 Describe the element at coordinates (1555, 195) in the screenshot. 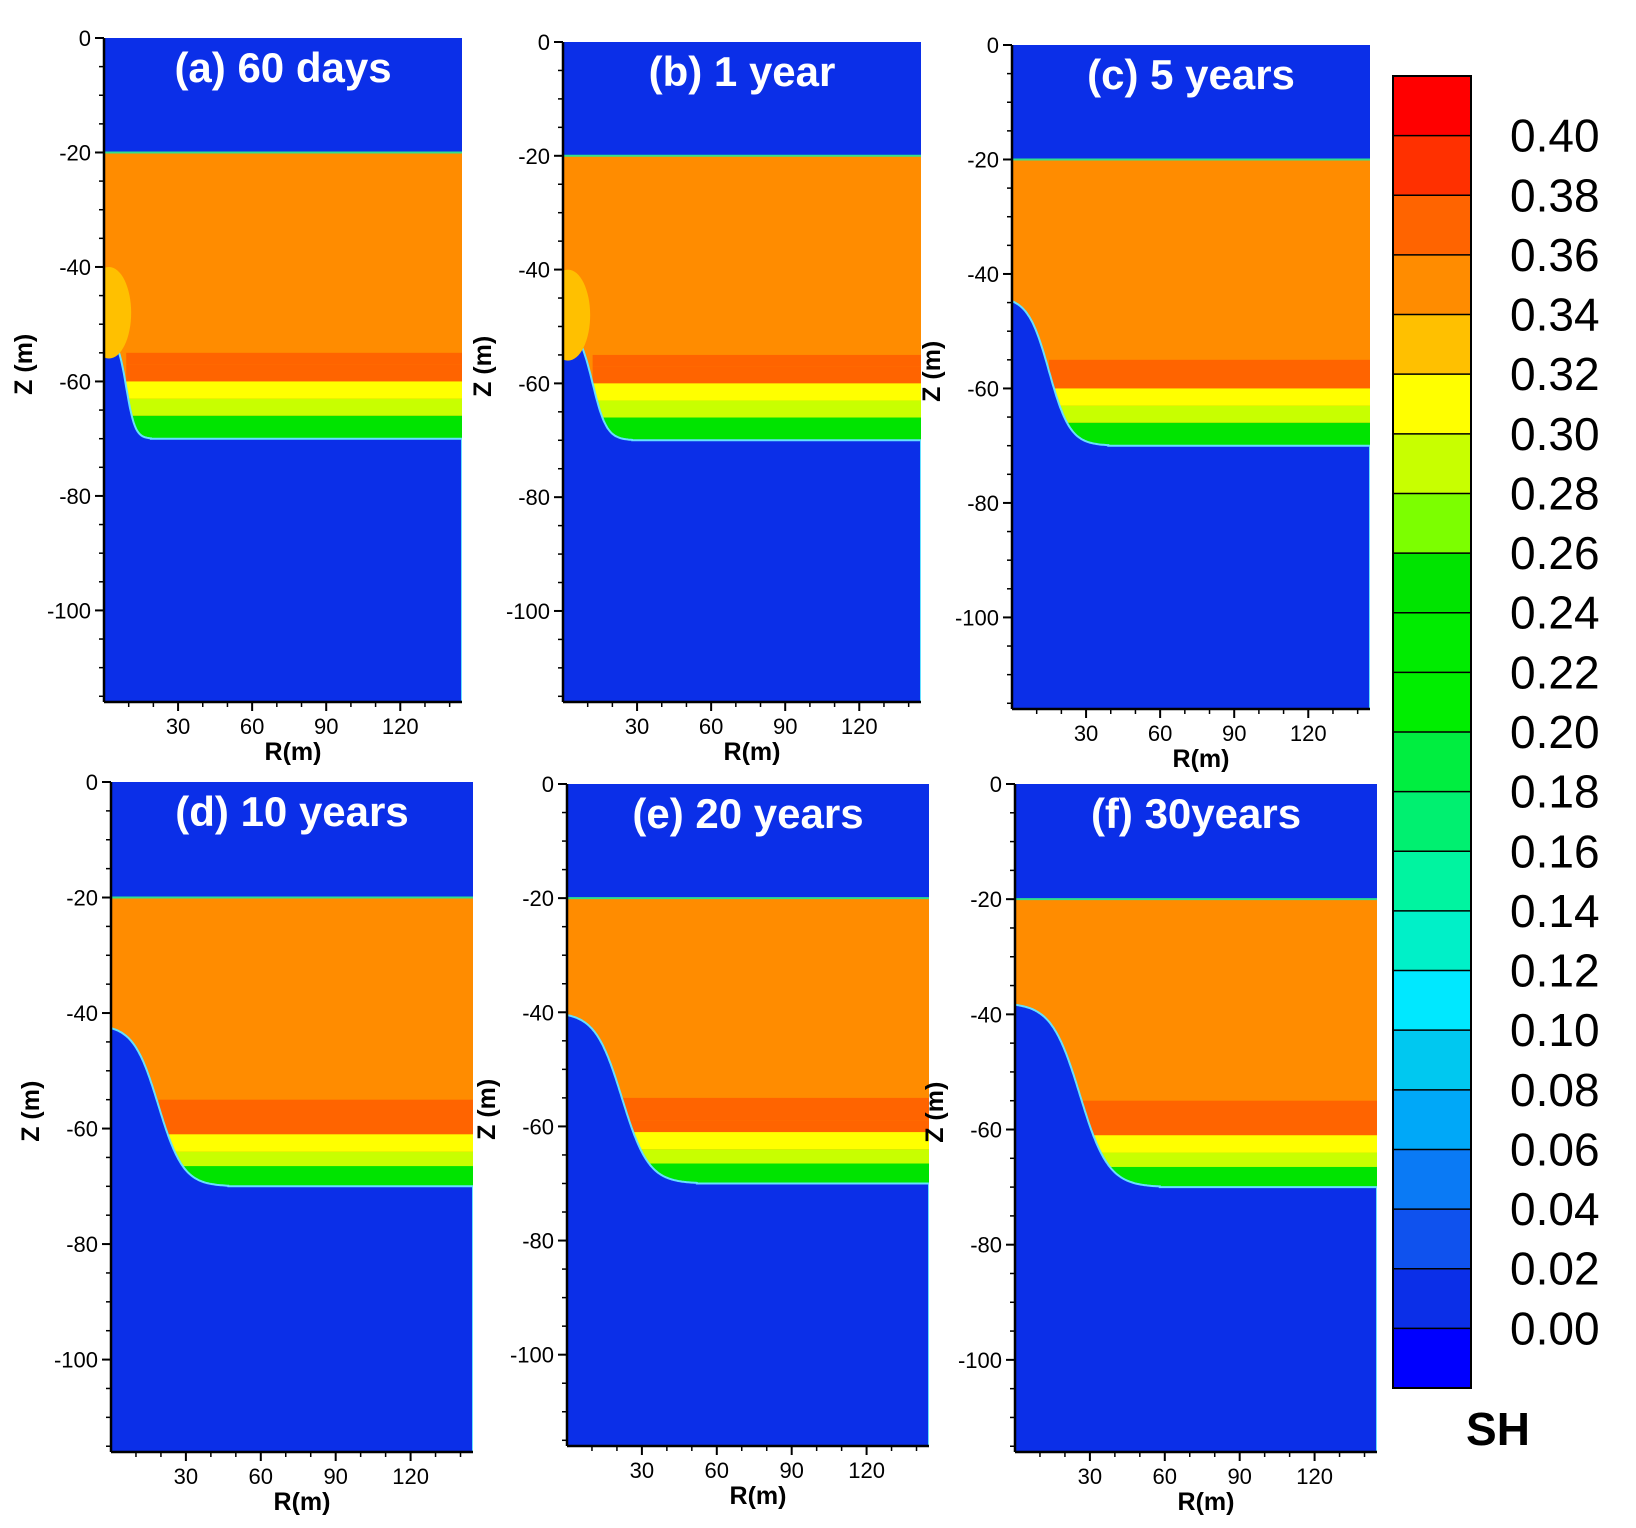

I see `colorbar-label: 0.38` at that location.